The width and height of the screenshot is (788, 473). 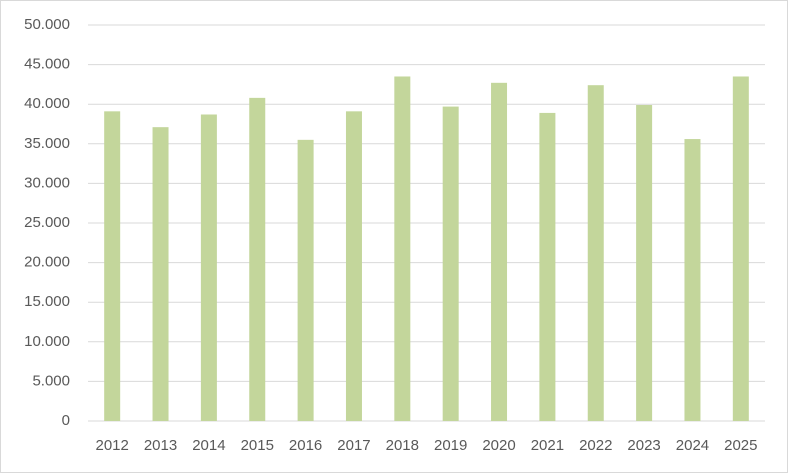 I want to click on x-tick-label: 2020, so click(x=498, y=445).